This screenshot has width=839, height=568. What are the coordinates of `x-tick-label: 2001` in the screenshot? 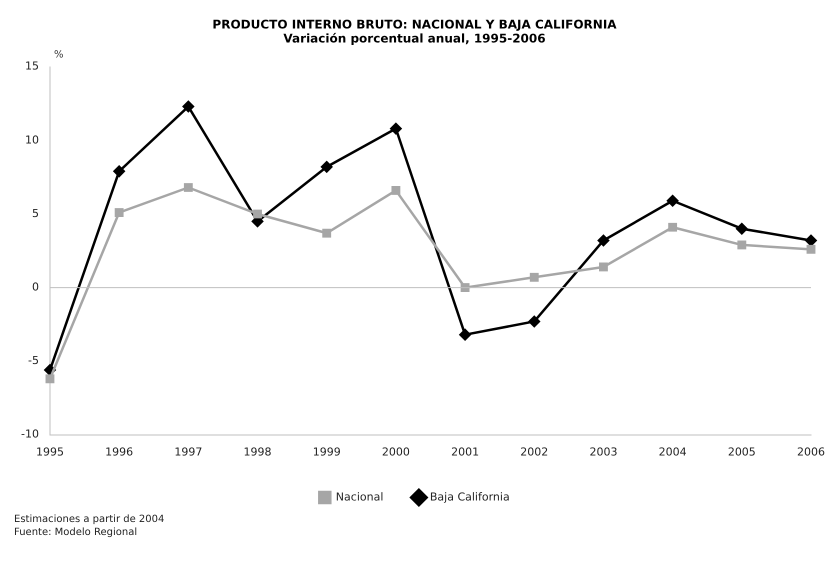 It's located at (465, 451).